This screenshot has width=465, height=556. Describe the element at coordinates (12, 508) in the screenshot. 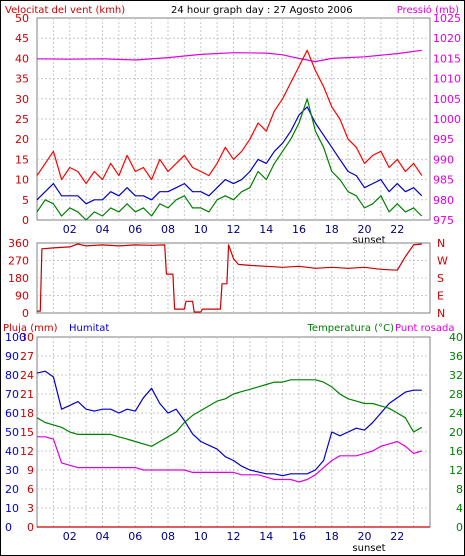

I see `humidity-tick: 10` at that location.